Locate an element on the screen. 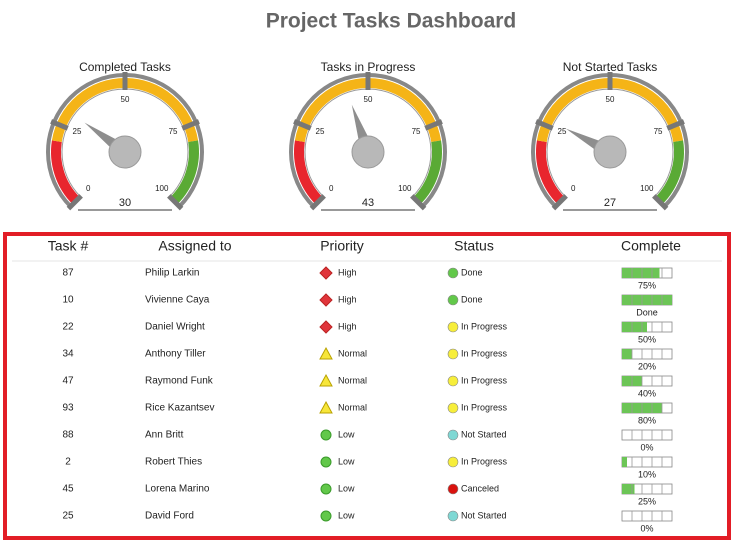  gauge-value: 43 is located at coordinates (368, 203).